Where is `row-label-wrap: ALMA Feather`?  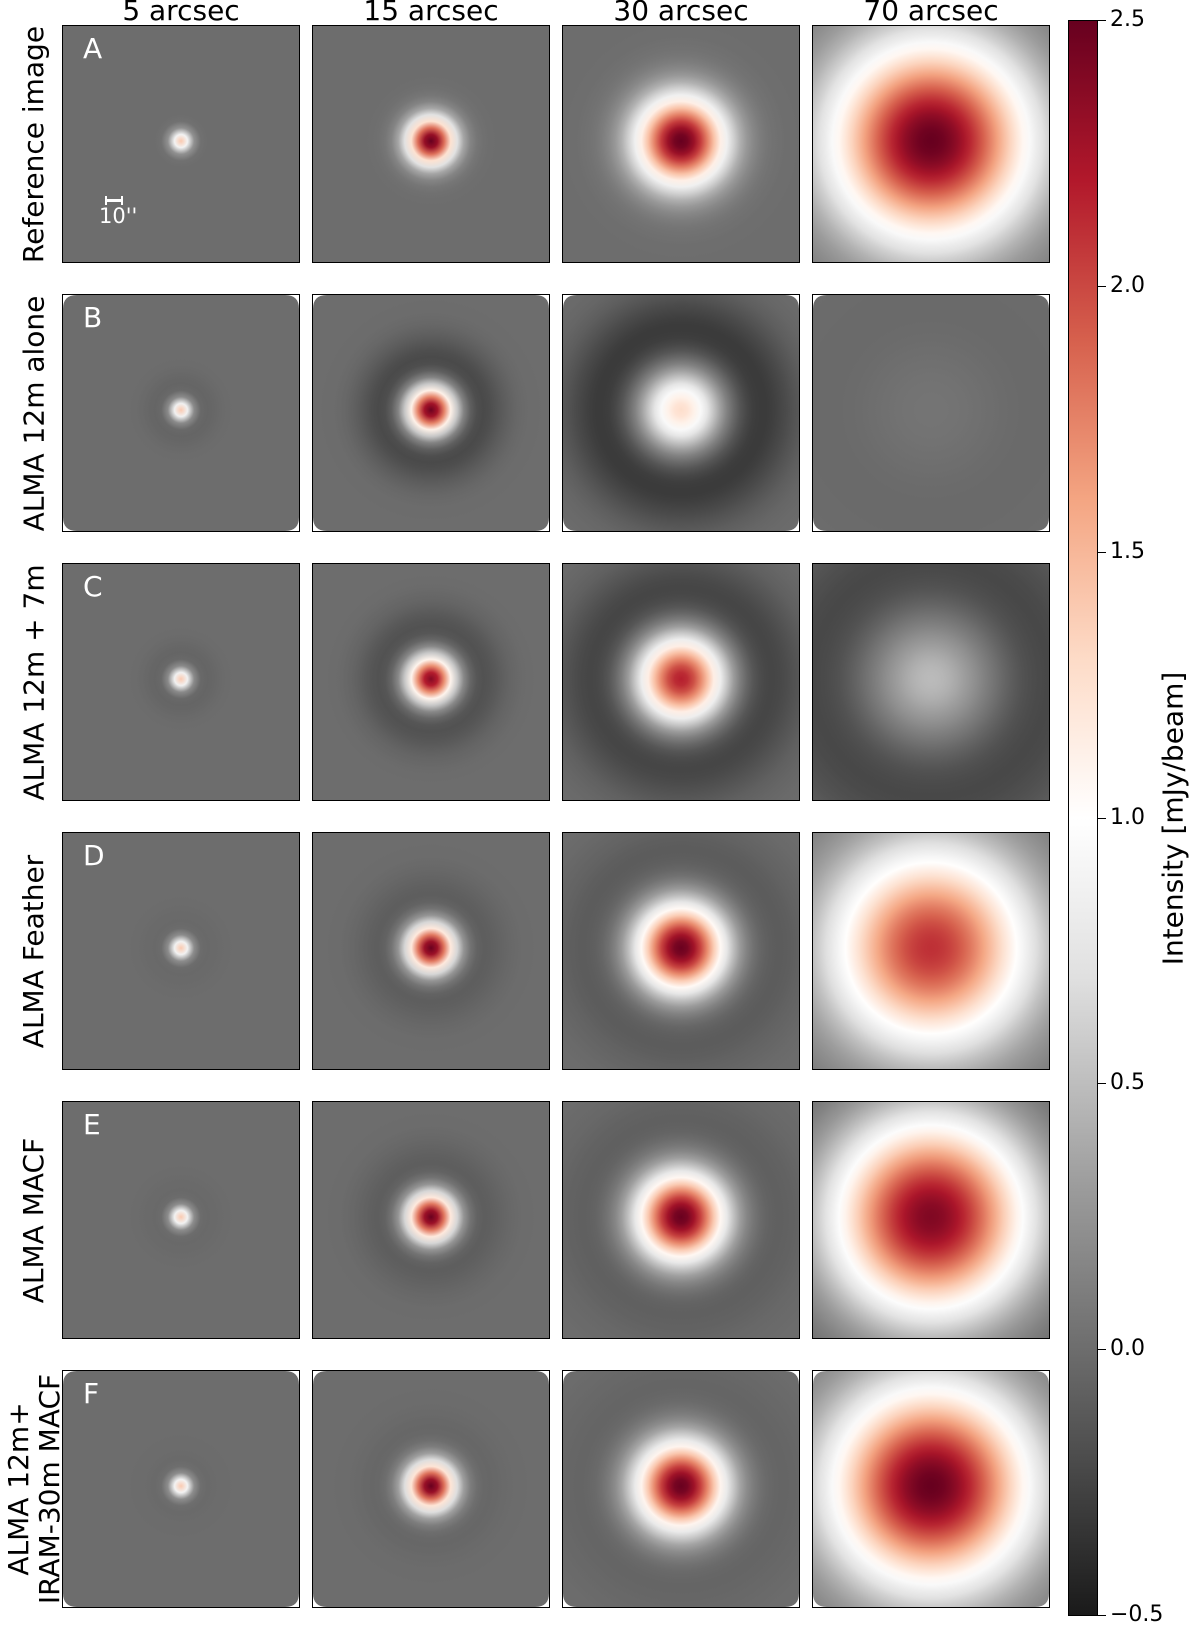 row-label-wrap: ALMA Feather is located at coordinates (34, 951).